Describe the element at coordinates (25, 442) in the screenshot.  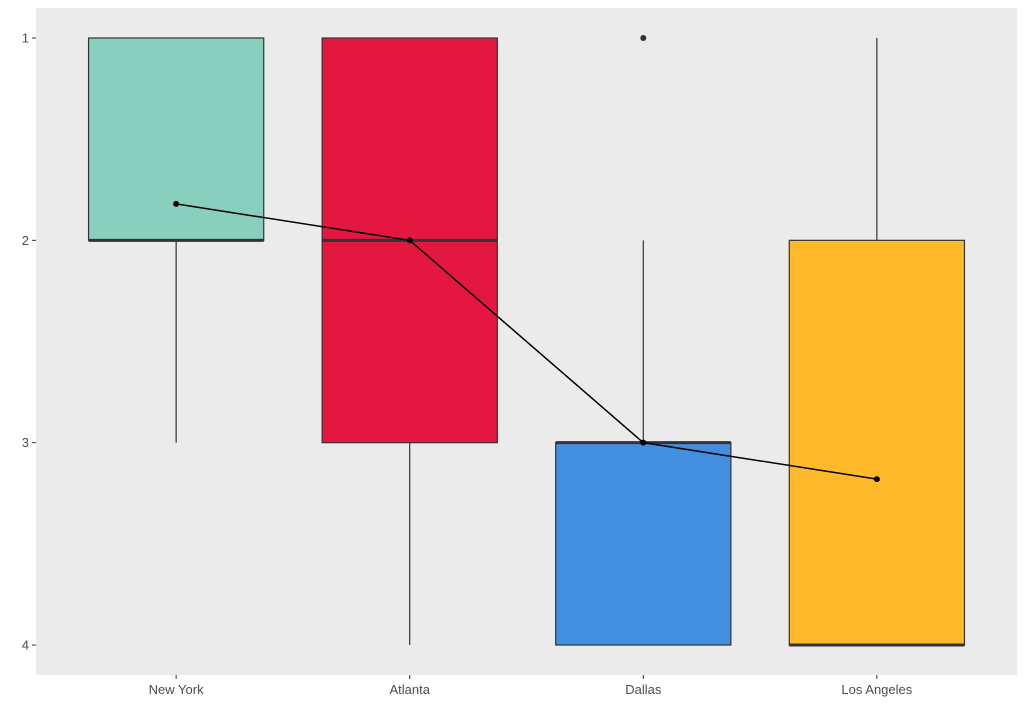
I see `y-tick-label: 3` at that location.